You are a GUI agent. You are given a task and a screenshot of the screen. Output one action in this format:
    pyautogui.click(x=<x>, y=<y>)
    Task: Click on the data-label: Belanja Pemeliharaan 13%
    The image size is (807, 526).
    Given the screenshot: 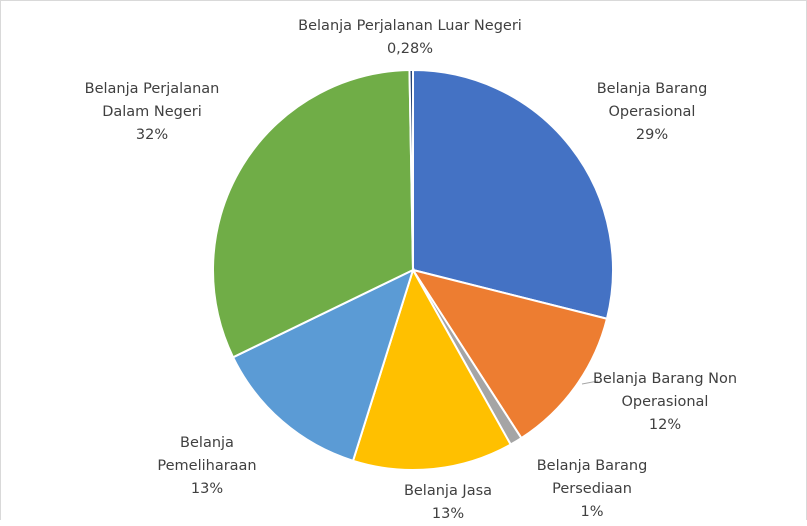 What is the action you would take?
    pyautogui.click(x=207, y=466)
    